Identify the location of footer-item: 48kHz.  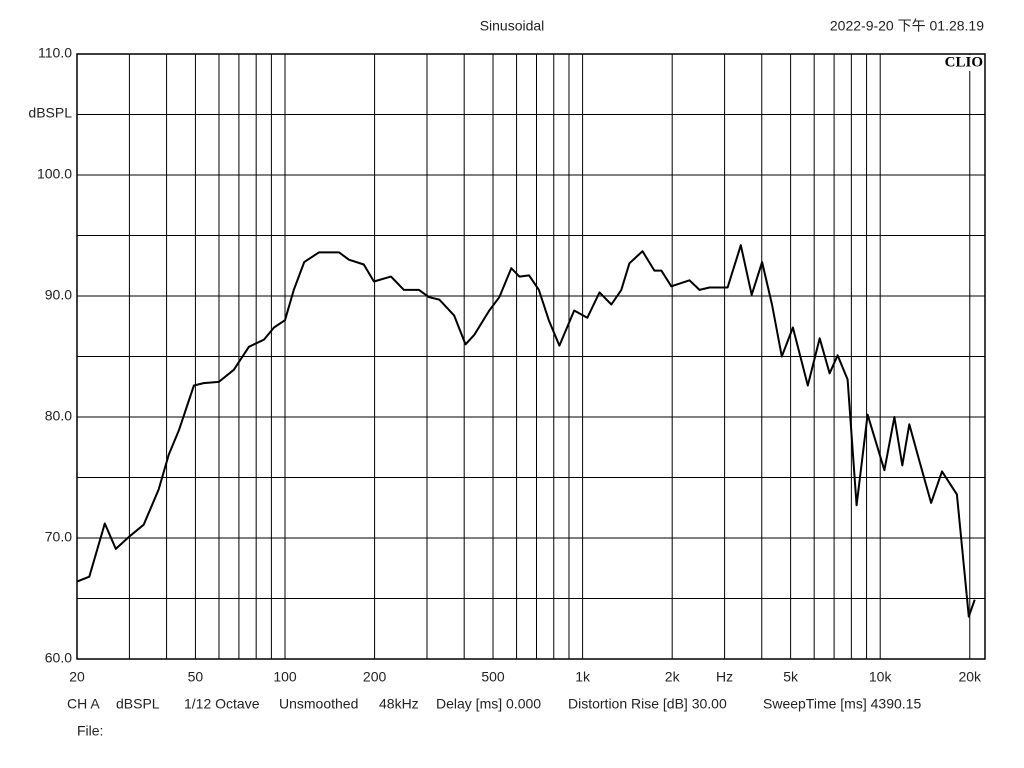
(399, 704).